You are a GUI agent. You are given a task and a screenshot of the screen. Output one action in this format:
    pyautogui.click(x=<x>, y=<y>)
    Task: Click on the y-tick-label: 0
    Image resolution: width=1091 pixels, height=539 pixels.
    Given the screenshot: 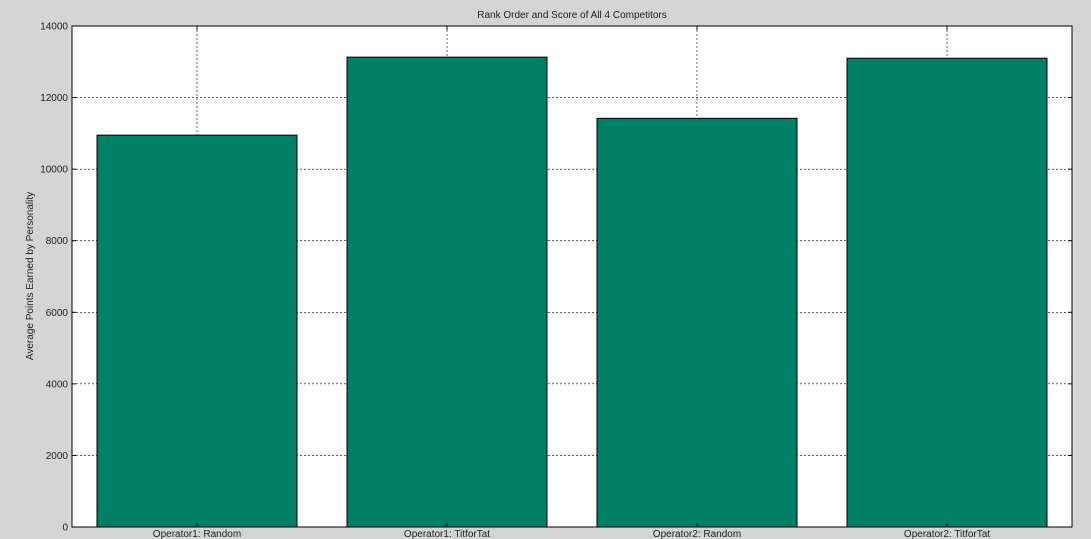 What is the action you would take?
    pyautogui.click(x=65, y=528)
    